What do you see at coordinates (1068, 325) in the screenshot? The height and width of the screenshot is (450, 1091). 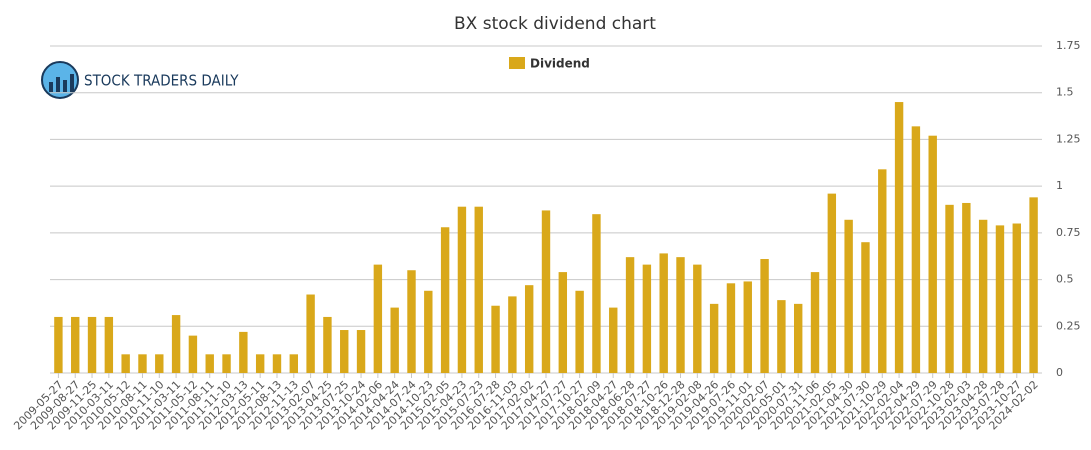 I see `y-tick-label: 0.25` at bounding box center [1068, 325].